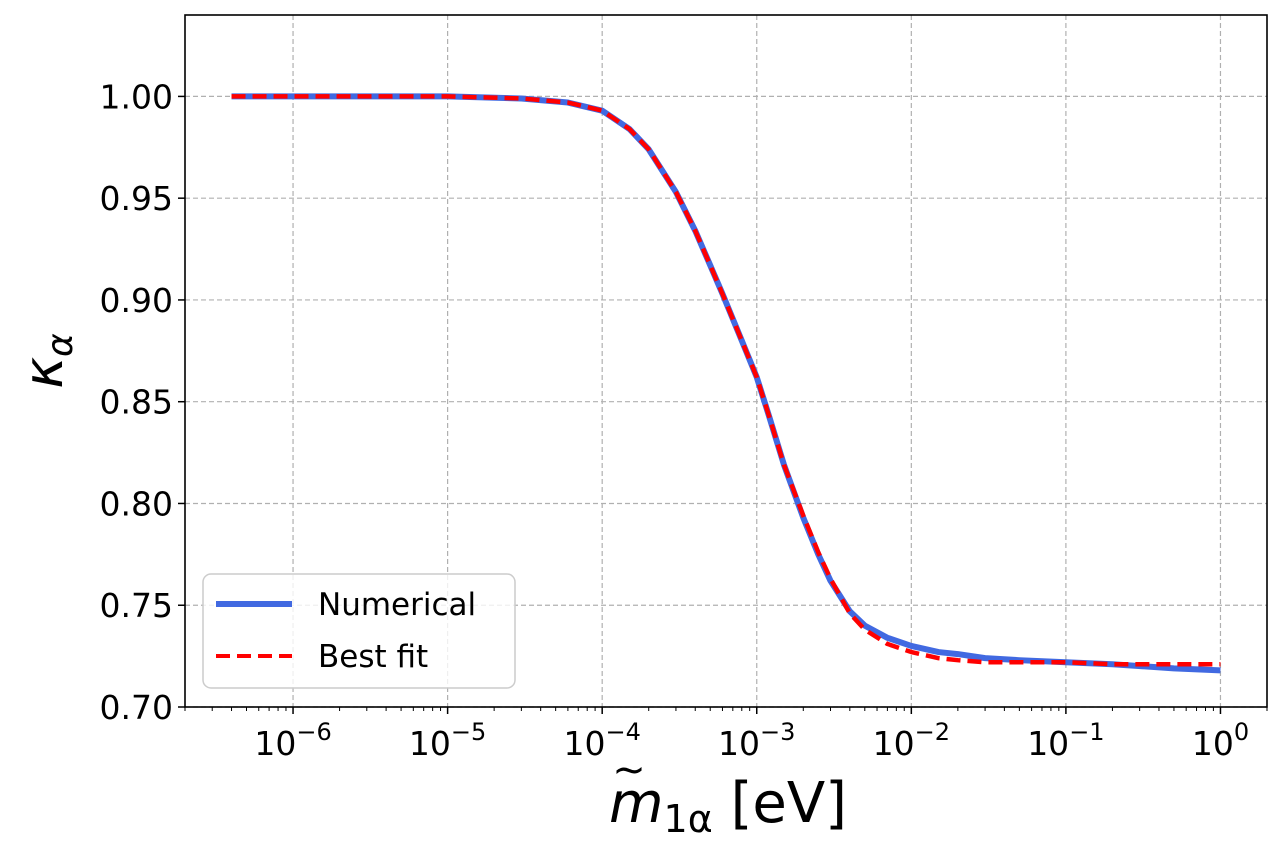 The width and height of the screenshot is (1281, 849). I want to click on x-axis-label-main: m, so click(636, 803).